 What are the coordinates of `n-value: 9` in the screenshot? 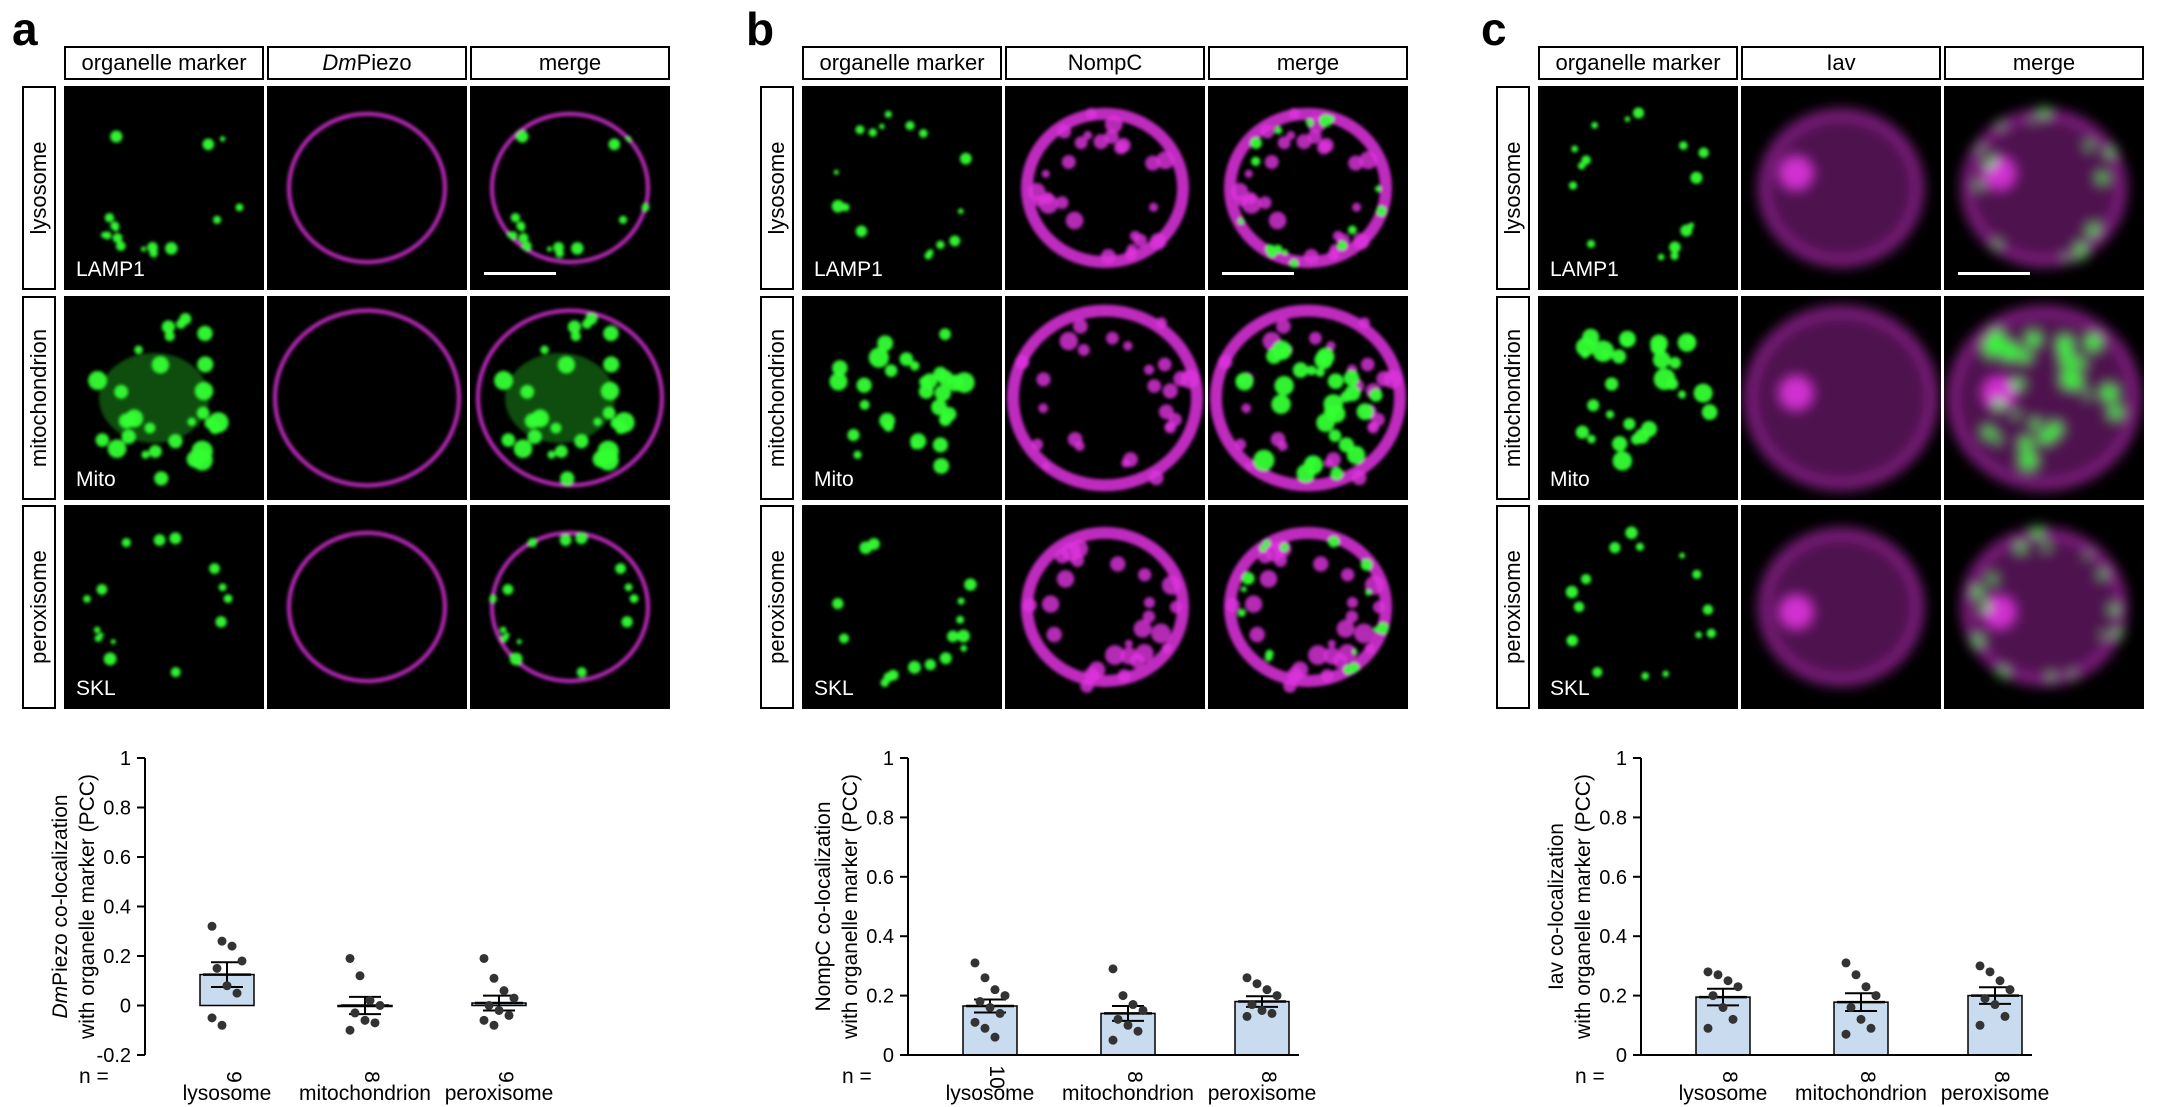 It's located at (233, 1077).